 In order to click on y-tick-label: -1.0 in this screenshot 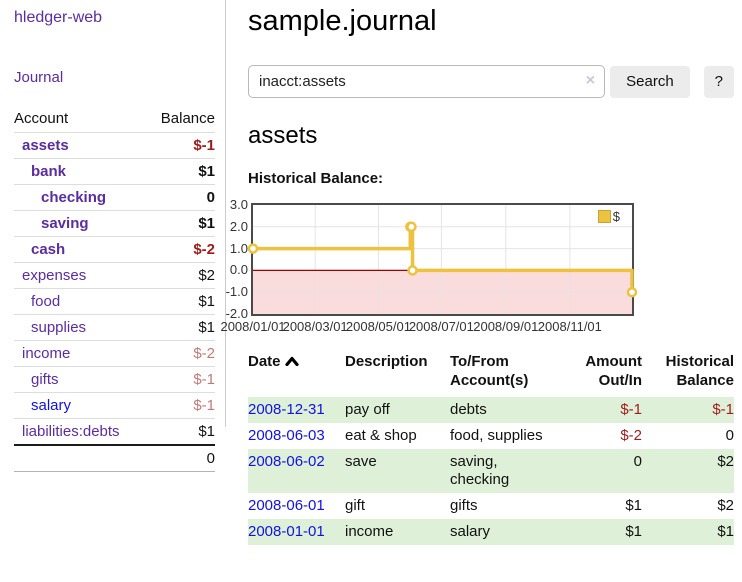, I will do `click(236, 292)`.